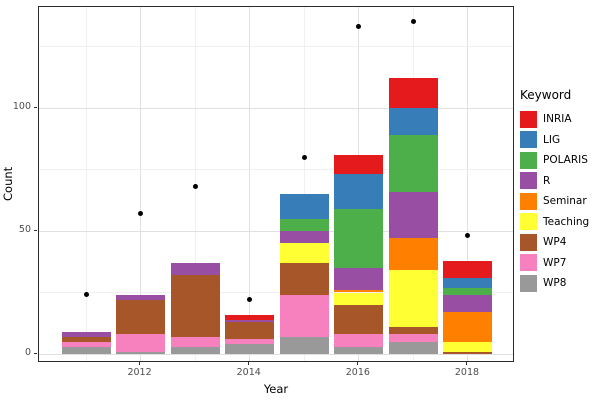 This screenshot has height=400, width=600. I want to click on legend-item-teaching: Teaching, so click(560, 222).